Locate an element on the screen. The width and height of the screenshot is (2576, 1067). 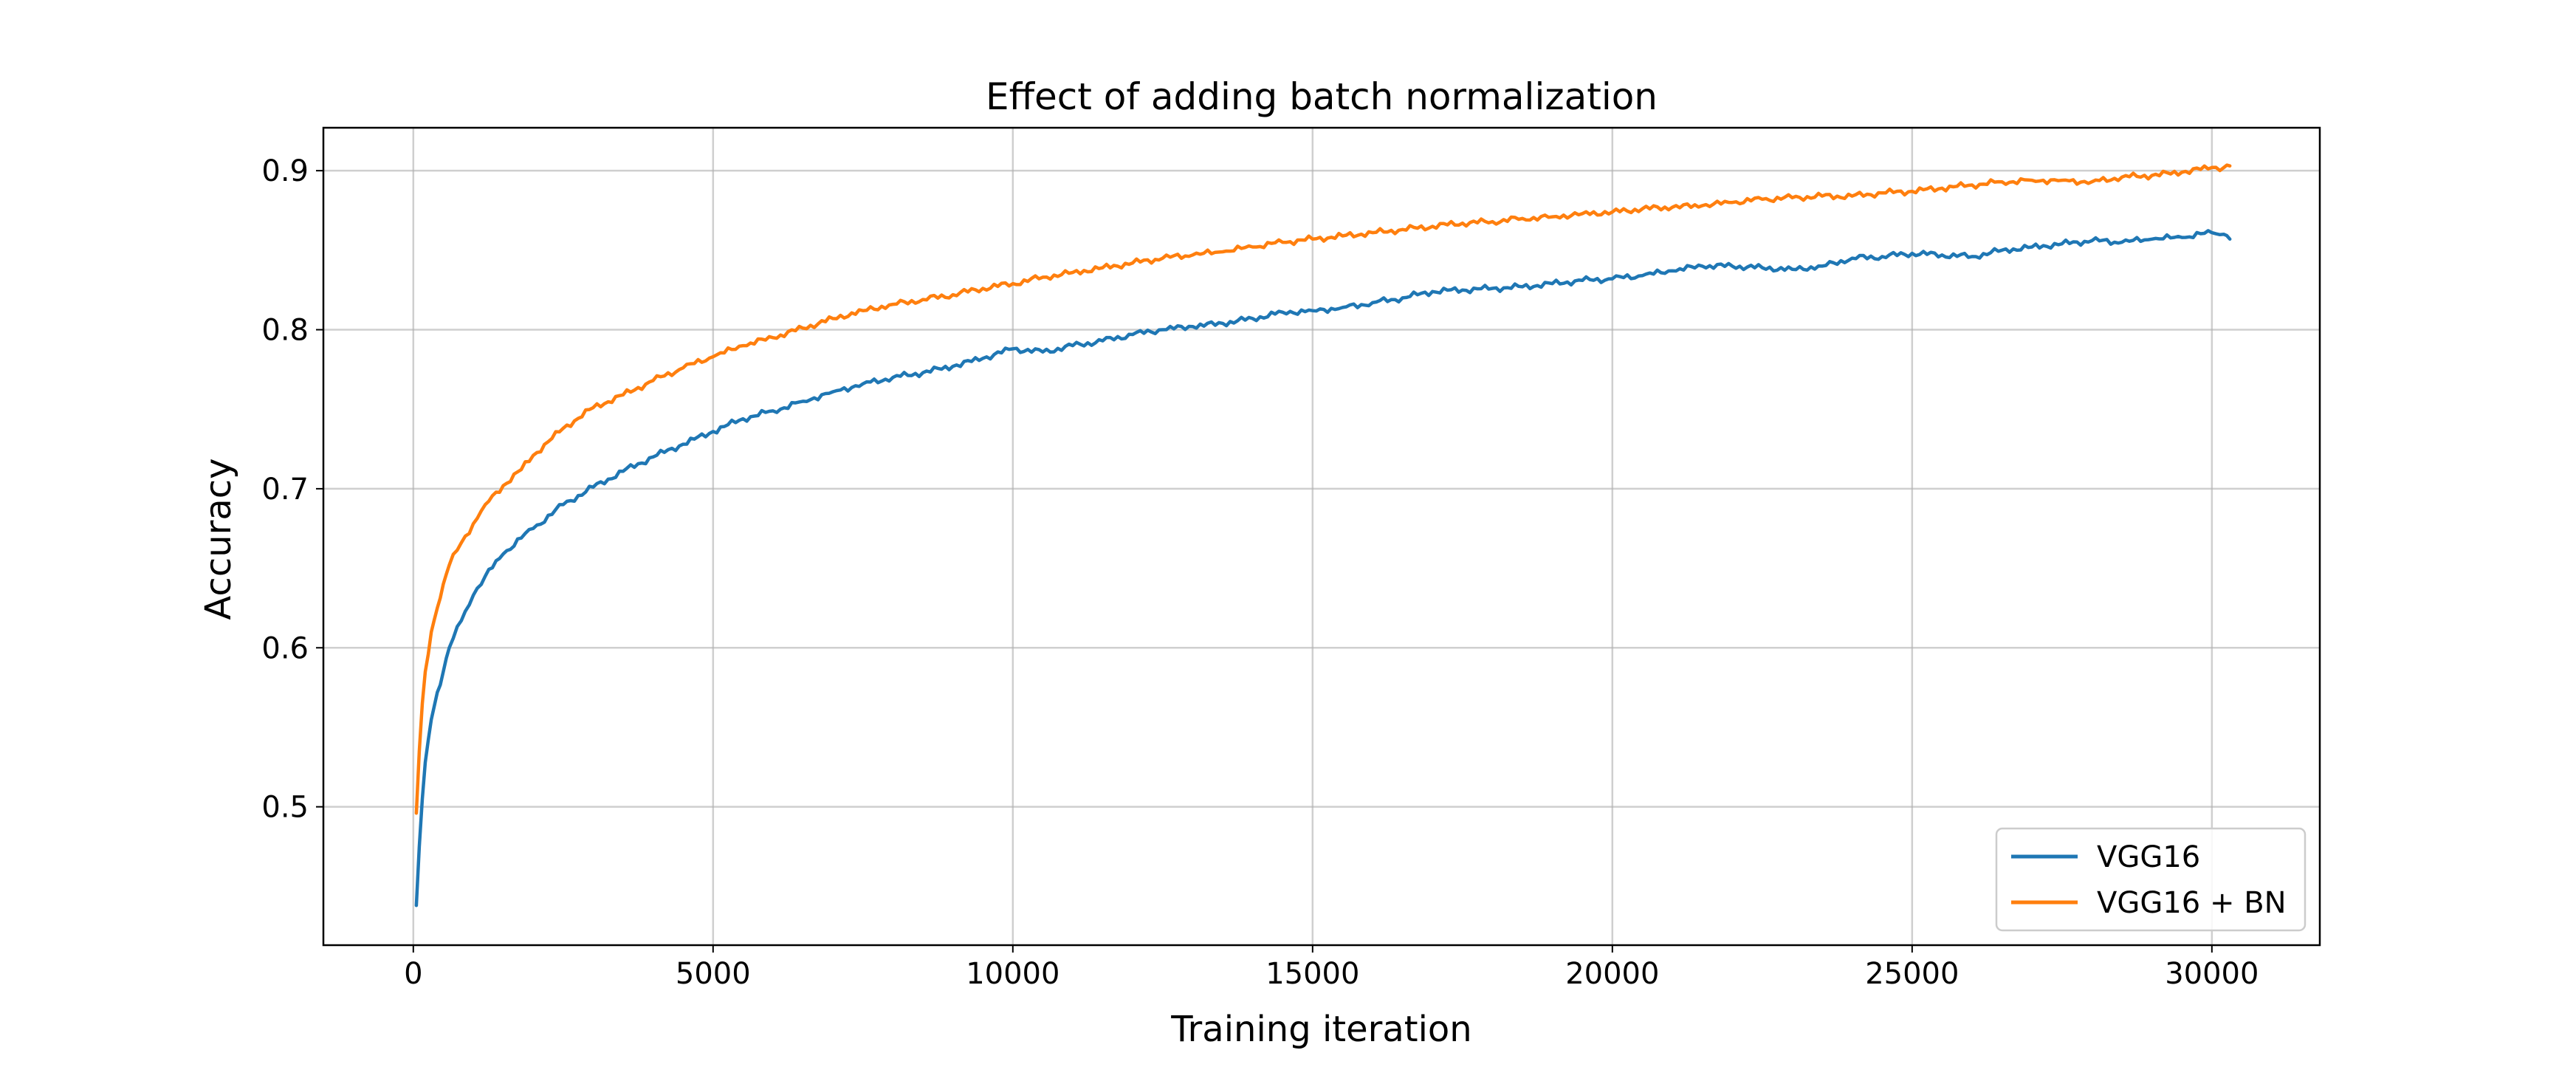
chart-title: Effect of adding batch normalization is located at coordinates (1322, 96).